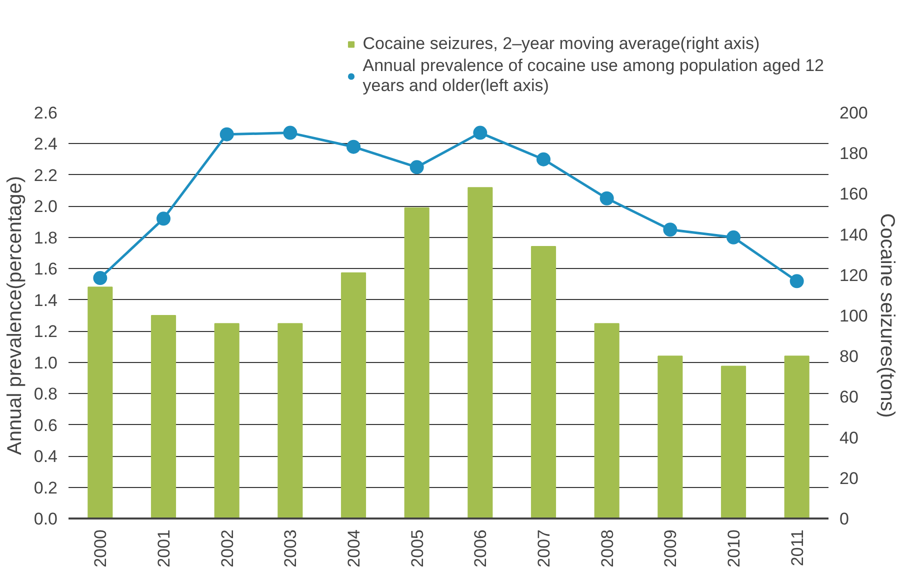 The width and height of the screenshot is (917, 587). What do you see at coordinates (46, 519) in the screenshot?
I see `y-tick-label: 0.0` at bounding box center [46, 519].